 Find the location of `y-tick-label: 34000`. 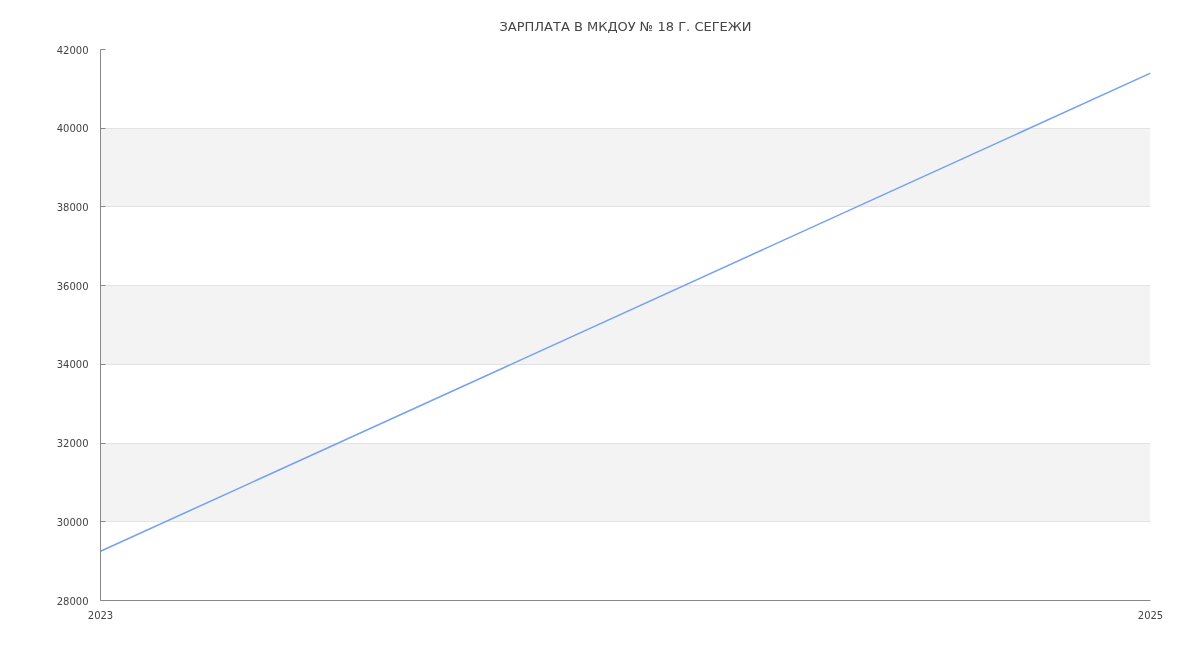

y-tick-label: 34000 is located at coordinates (72, 365).